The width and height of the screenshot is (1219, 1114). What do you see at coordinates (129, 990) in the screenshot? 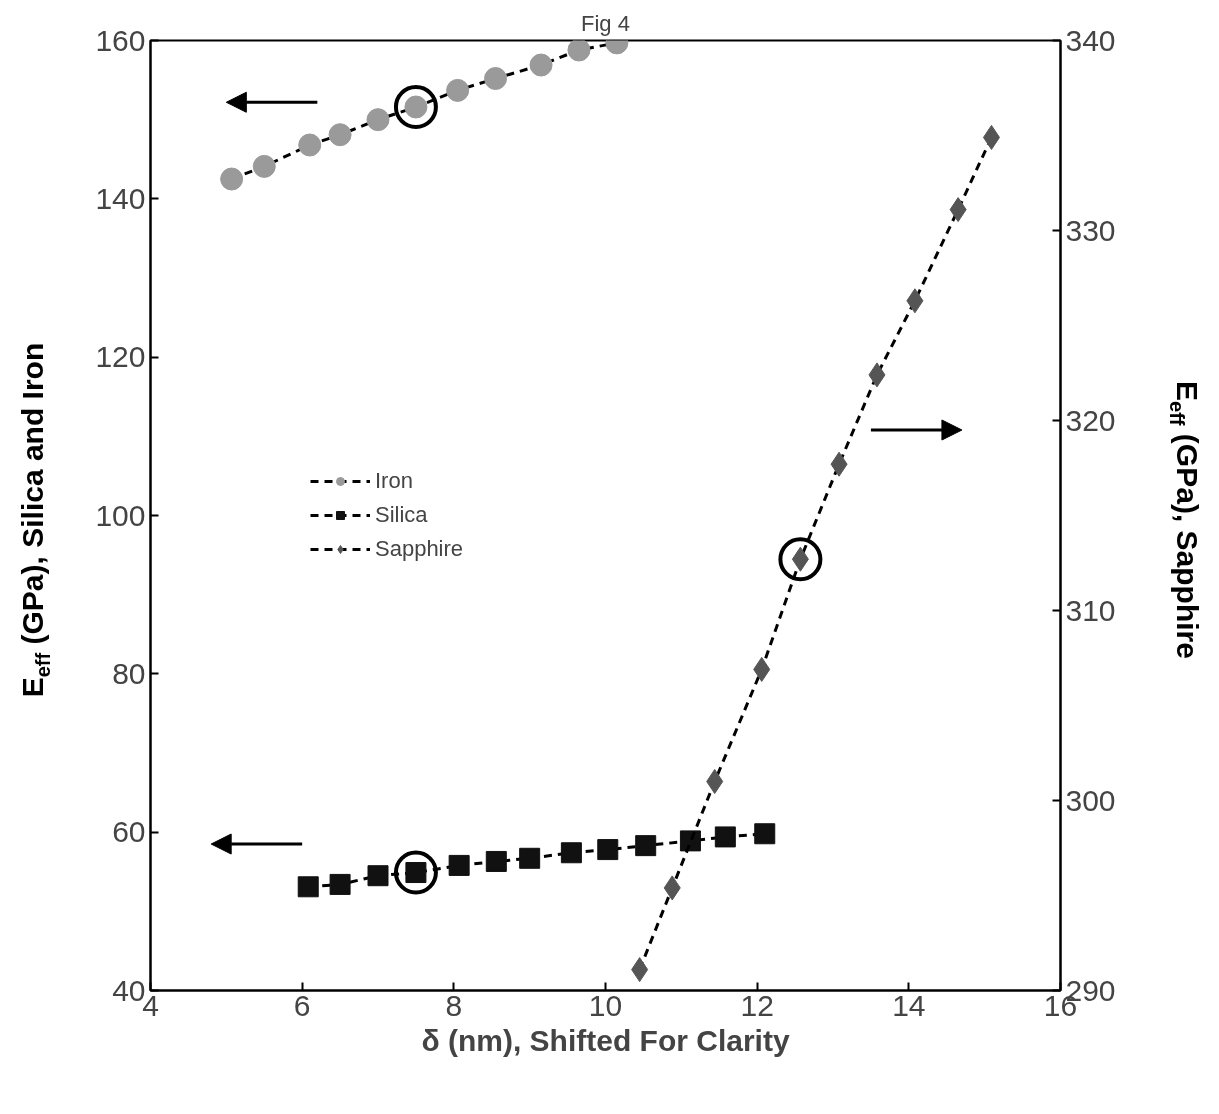
I see `y-tick-label: 40` at bounding box center [129, 990].